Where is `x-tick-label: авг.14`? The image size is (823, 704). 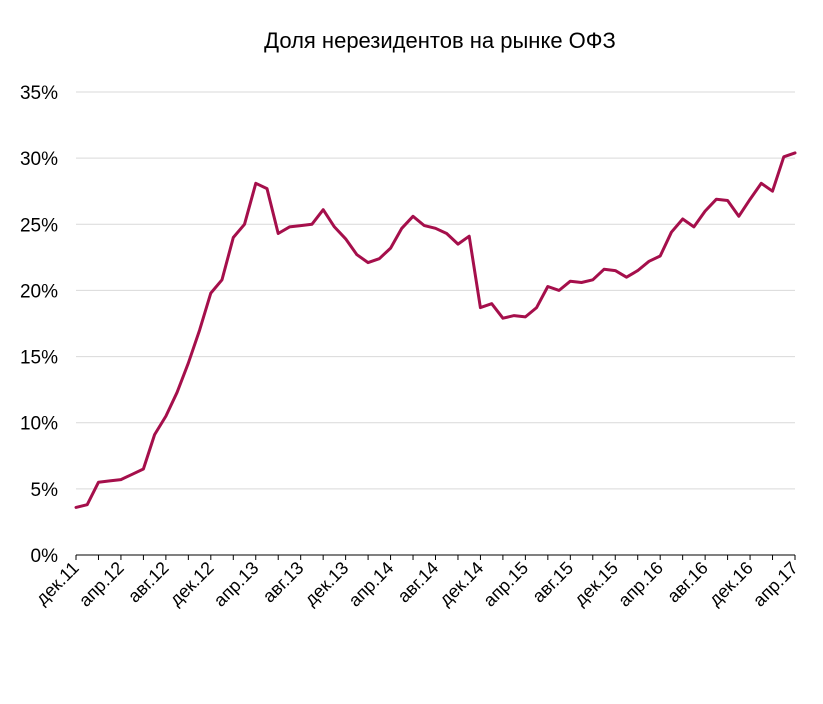
x-tick-label: авг.14 is located at coordinates (418, 582).